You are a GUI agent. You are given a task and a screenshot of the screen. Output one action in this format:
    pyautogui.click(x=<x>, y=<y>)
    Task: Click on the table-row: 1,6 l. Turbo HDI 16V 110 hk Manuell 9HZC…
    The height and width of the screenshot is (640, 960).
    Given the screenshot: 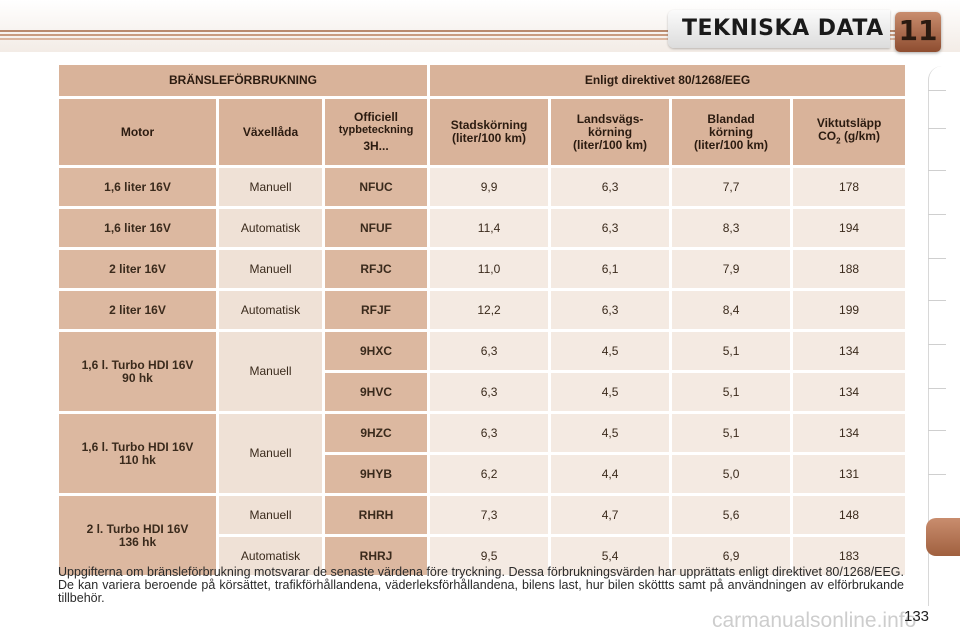 What is the action you would take?
    pyautogui.click(x=482, y=453)
    